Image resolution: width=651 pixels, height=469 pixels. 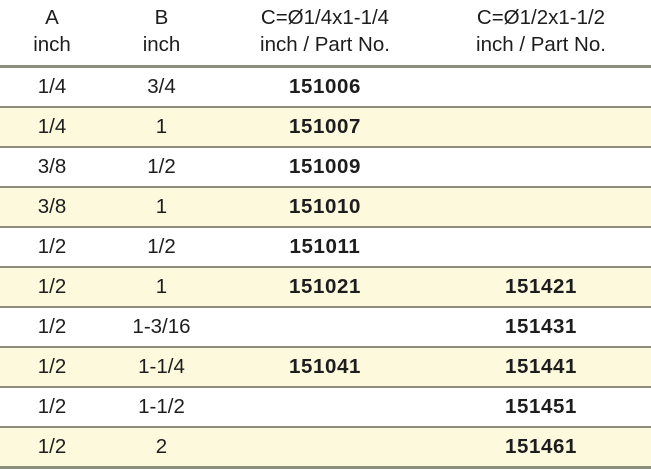 I want to click on cell-b: 1-3/16, so click(x=161, y=328).